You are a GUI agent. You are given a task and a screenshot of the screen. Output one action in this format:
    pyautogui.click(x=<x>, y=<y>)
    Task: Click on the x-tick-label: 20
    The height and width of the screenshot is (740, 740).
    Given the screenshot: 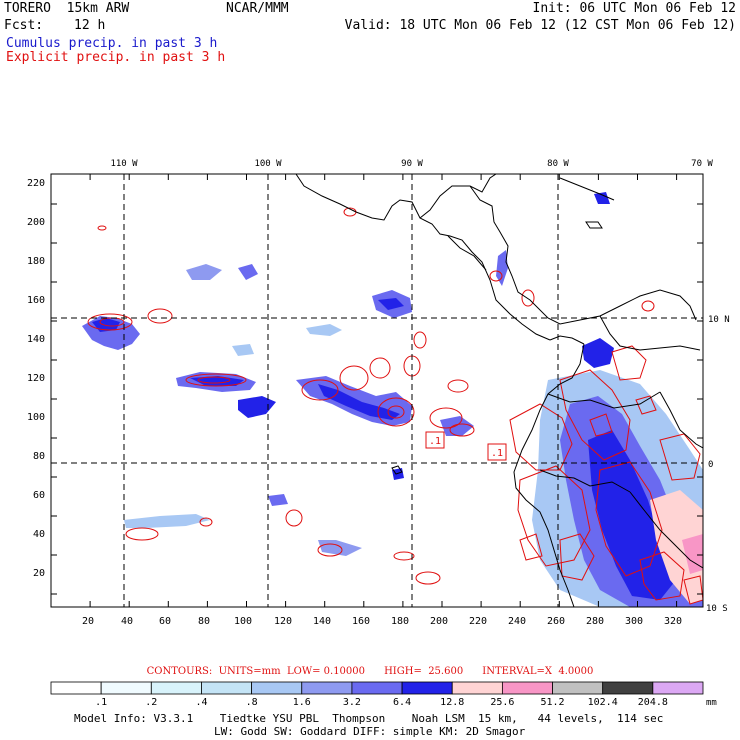 What is the action you would take?
    pyautogui.click(x=88, y=621)
    